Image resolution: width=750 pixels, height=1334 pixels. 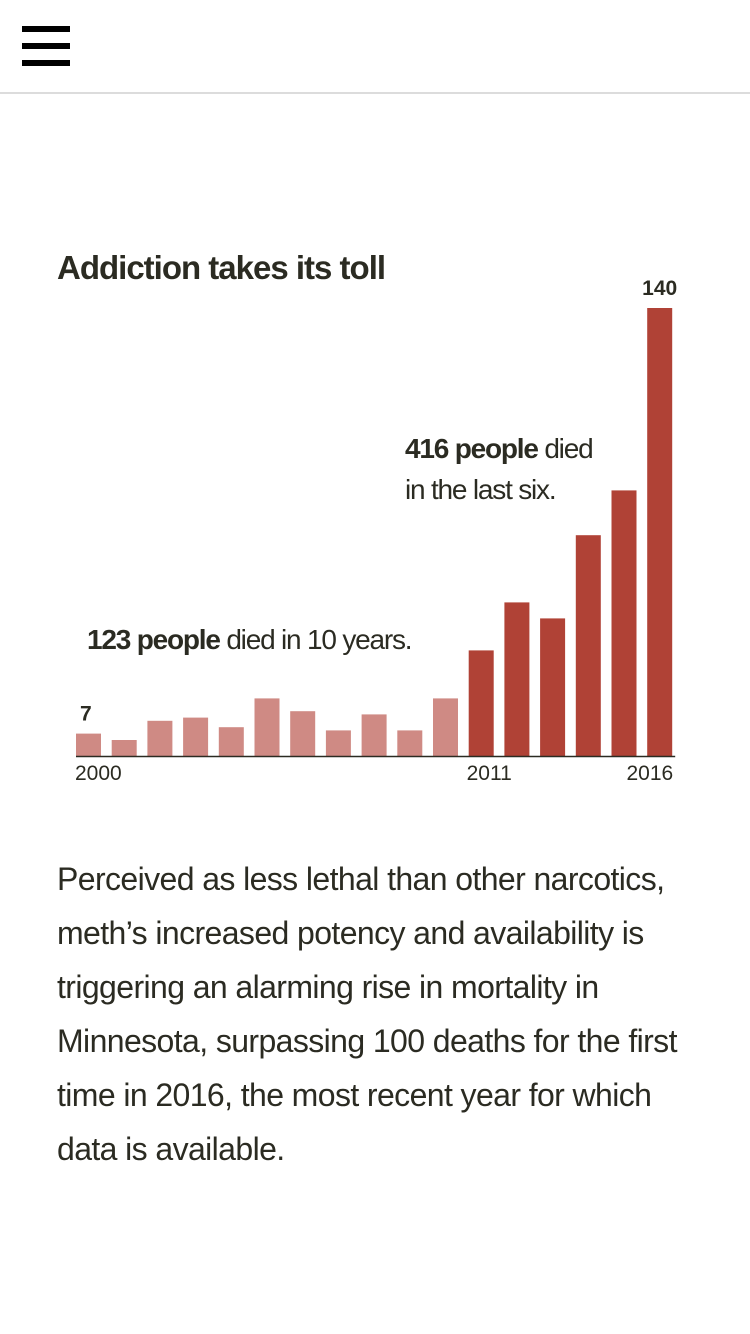 I want to click on bar-2007, so click(x=338, y=743).